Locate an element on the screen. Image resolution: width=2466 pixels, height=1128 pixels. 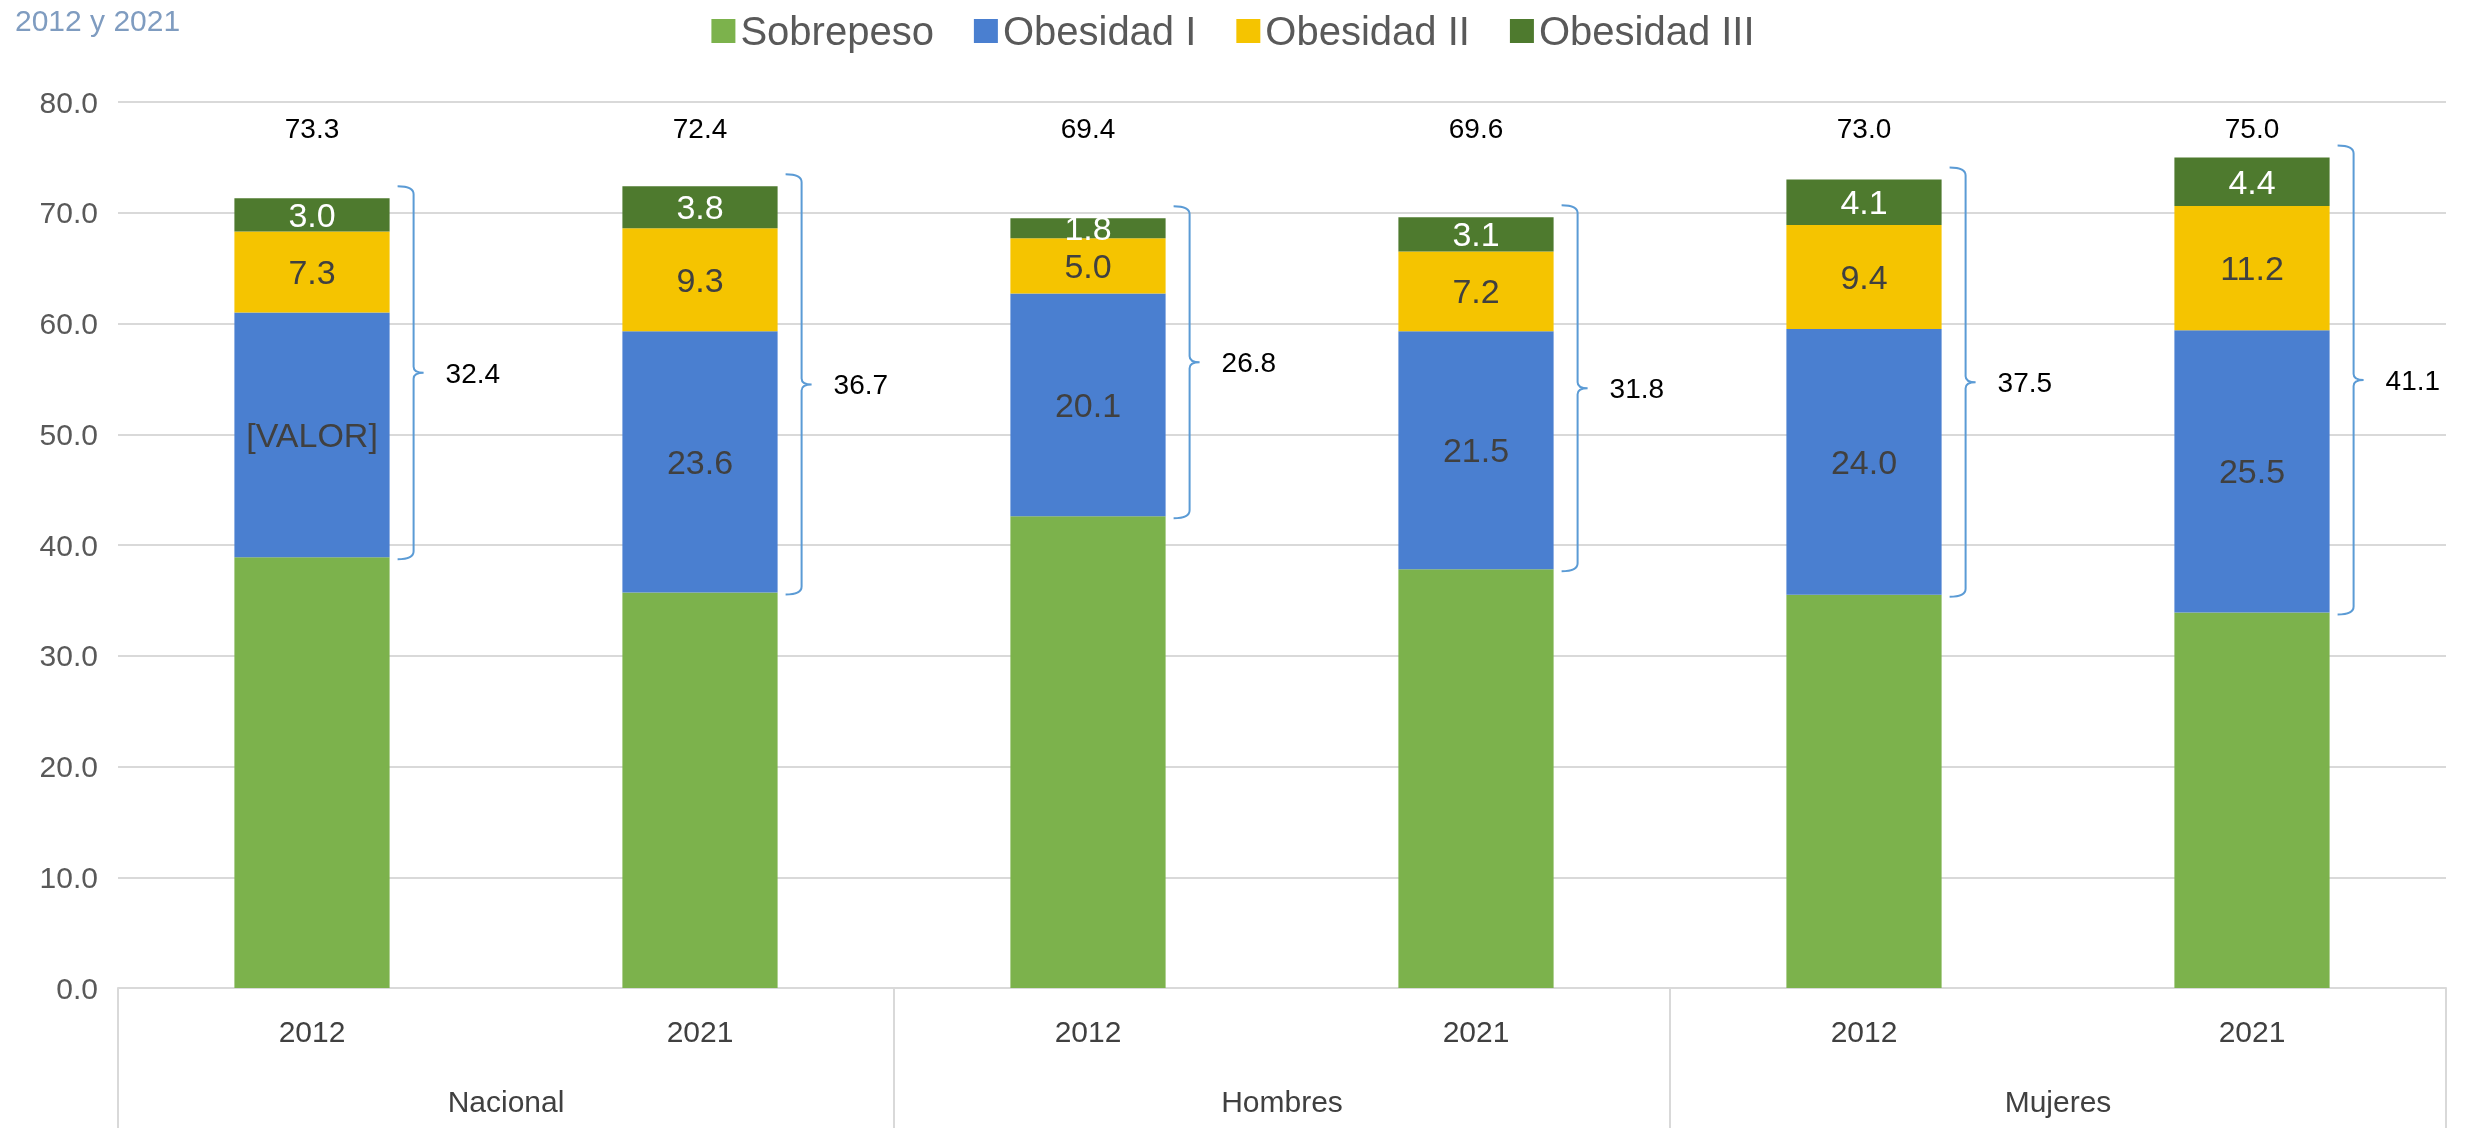
annotation: 69.6 is located at coordinates (1476, 128).